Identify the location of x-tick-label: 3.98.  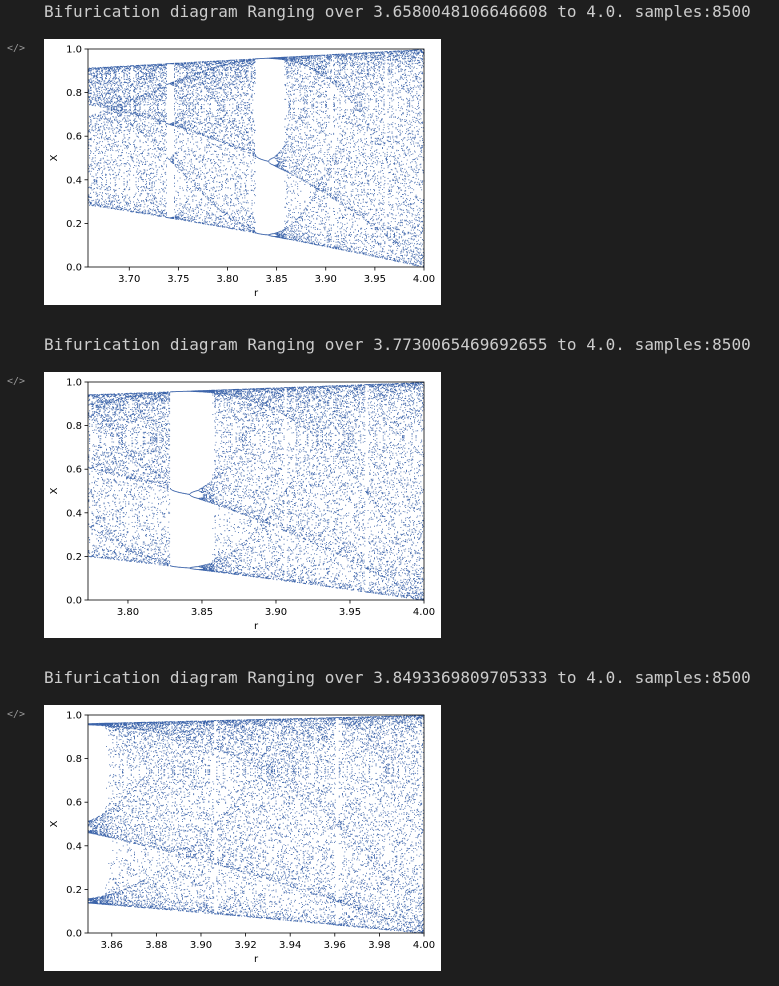
(379, 945).